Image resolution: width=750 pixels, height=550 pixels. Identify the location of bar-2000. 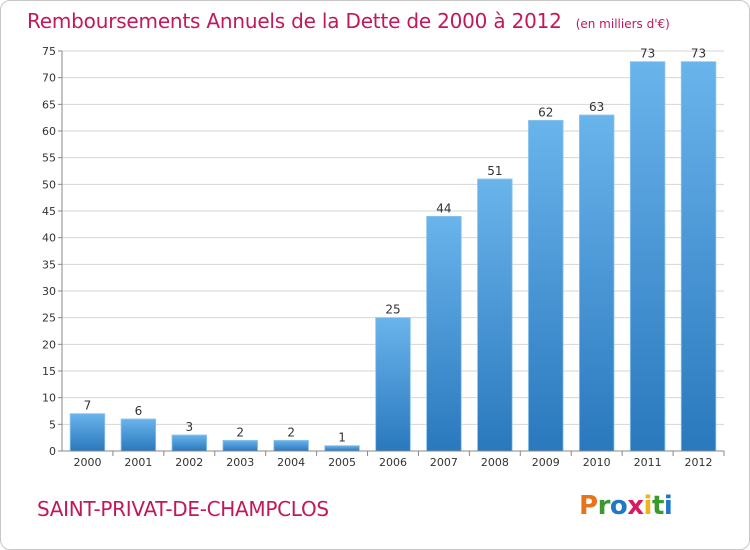
(87, 432).